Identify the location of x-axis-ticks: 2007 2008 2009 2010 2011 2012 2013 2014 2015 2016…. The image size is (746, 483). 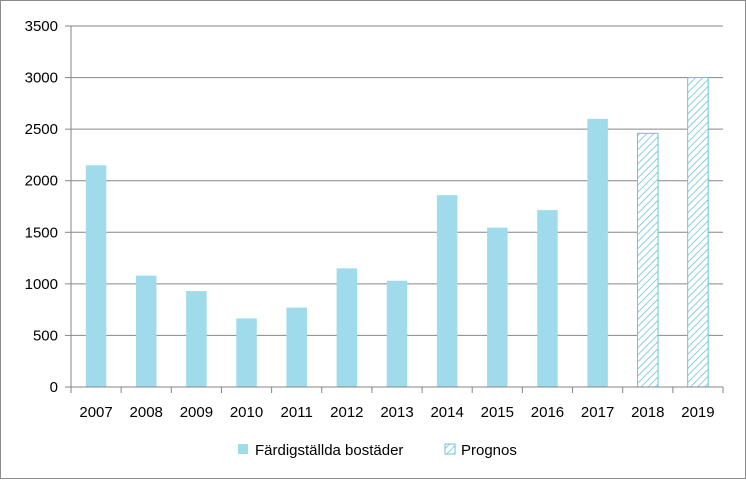
(396, 412).